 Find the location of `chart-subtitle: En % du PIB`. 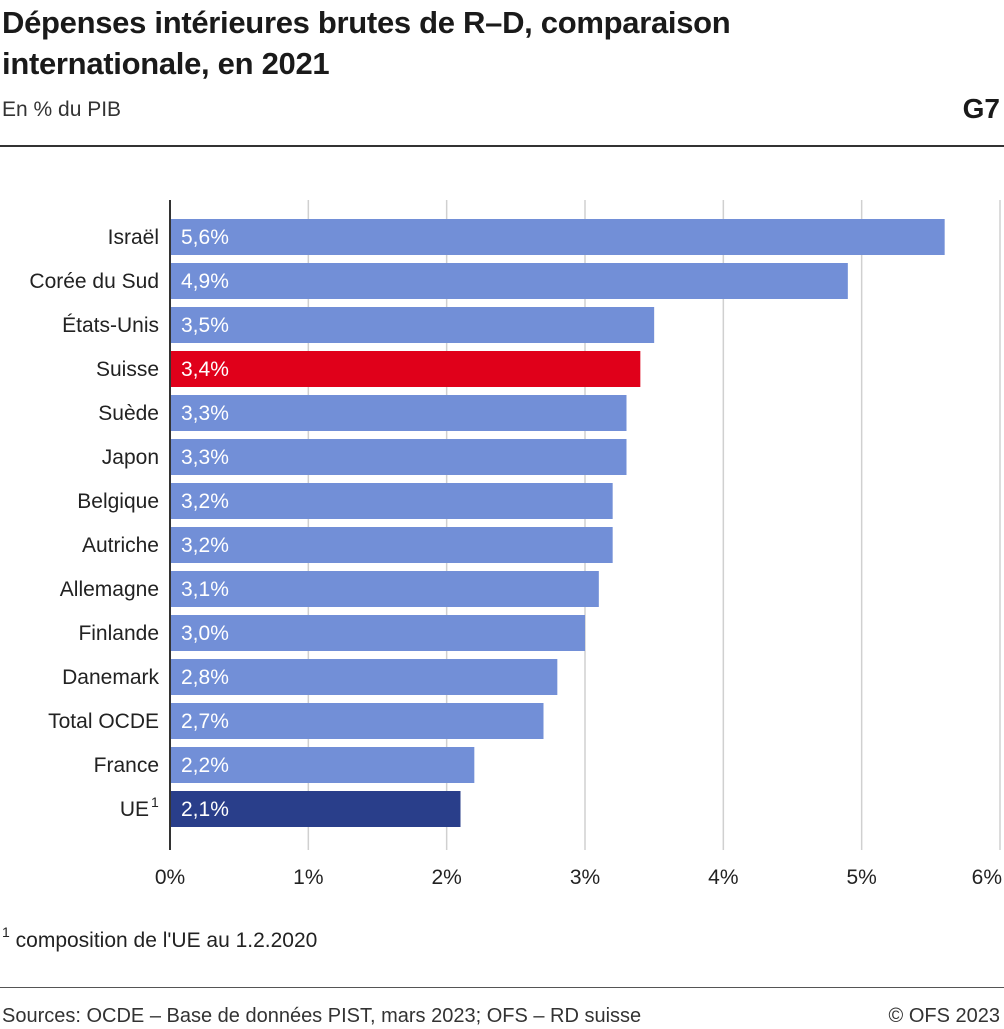

chart-subtitle: En % du PIB is located at coordinates (62, 109).